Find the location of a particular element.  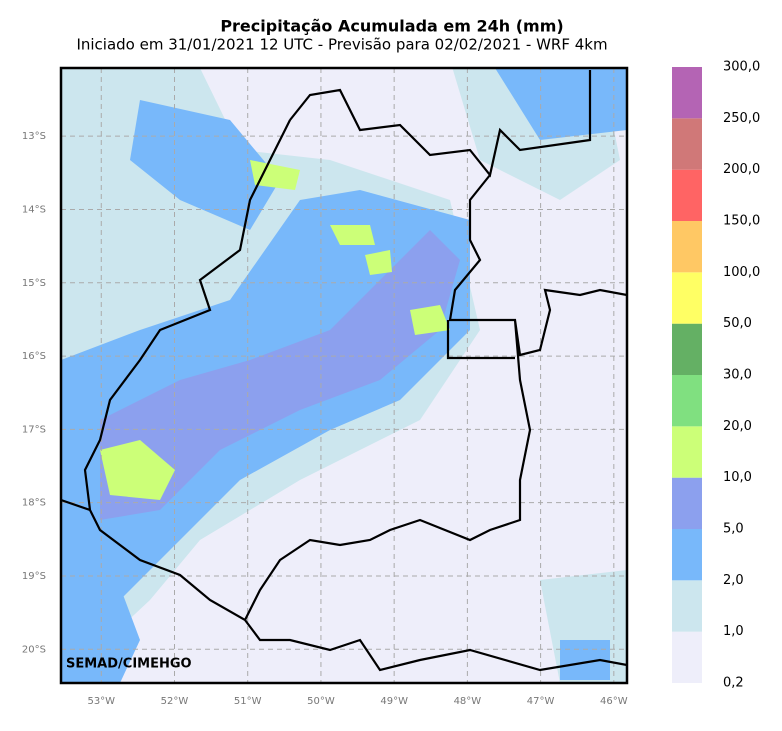

lon-tick-label: 49°W is located at coordinates (394, 701).